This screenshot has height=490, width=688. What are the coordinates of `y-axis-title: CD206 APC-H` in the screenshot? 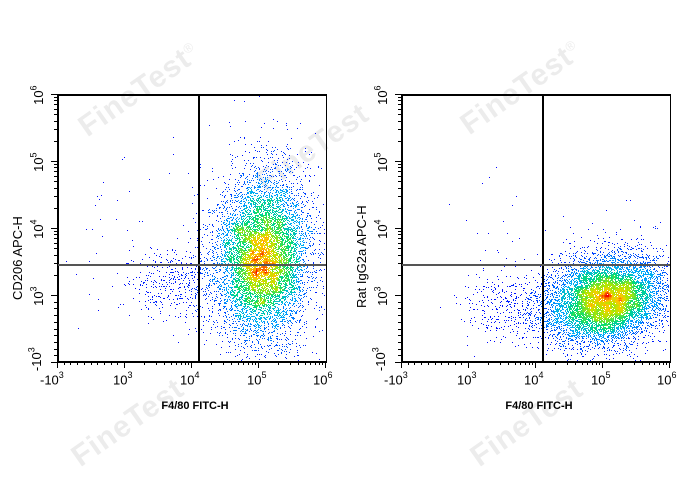 It's located at (17, 258).